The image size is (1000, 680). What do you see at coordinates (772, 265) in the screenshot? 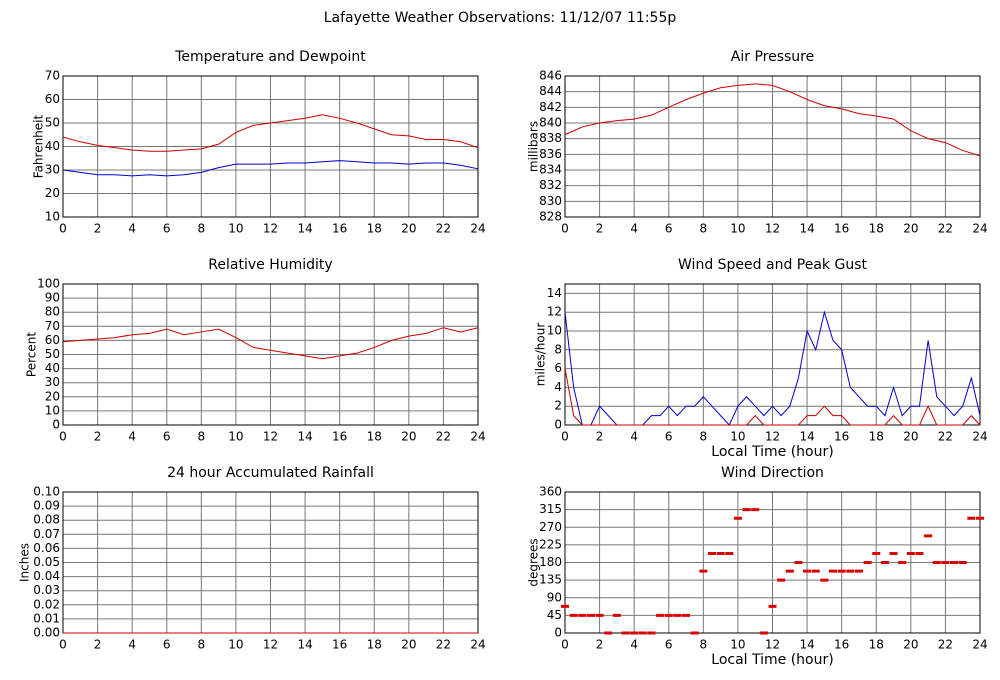
I see `chart-title: Wind Speed and Peak Gust` at bounding box center [772, 265].